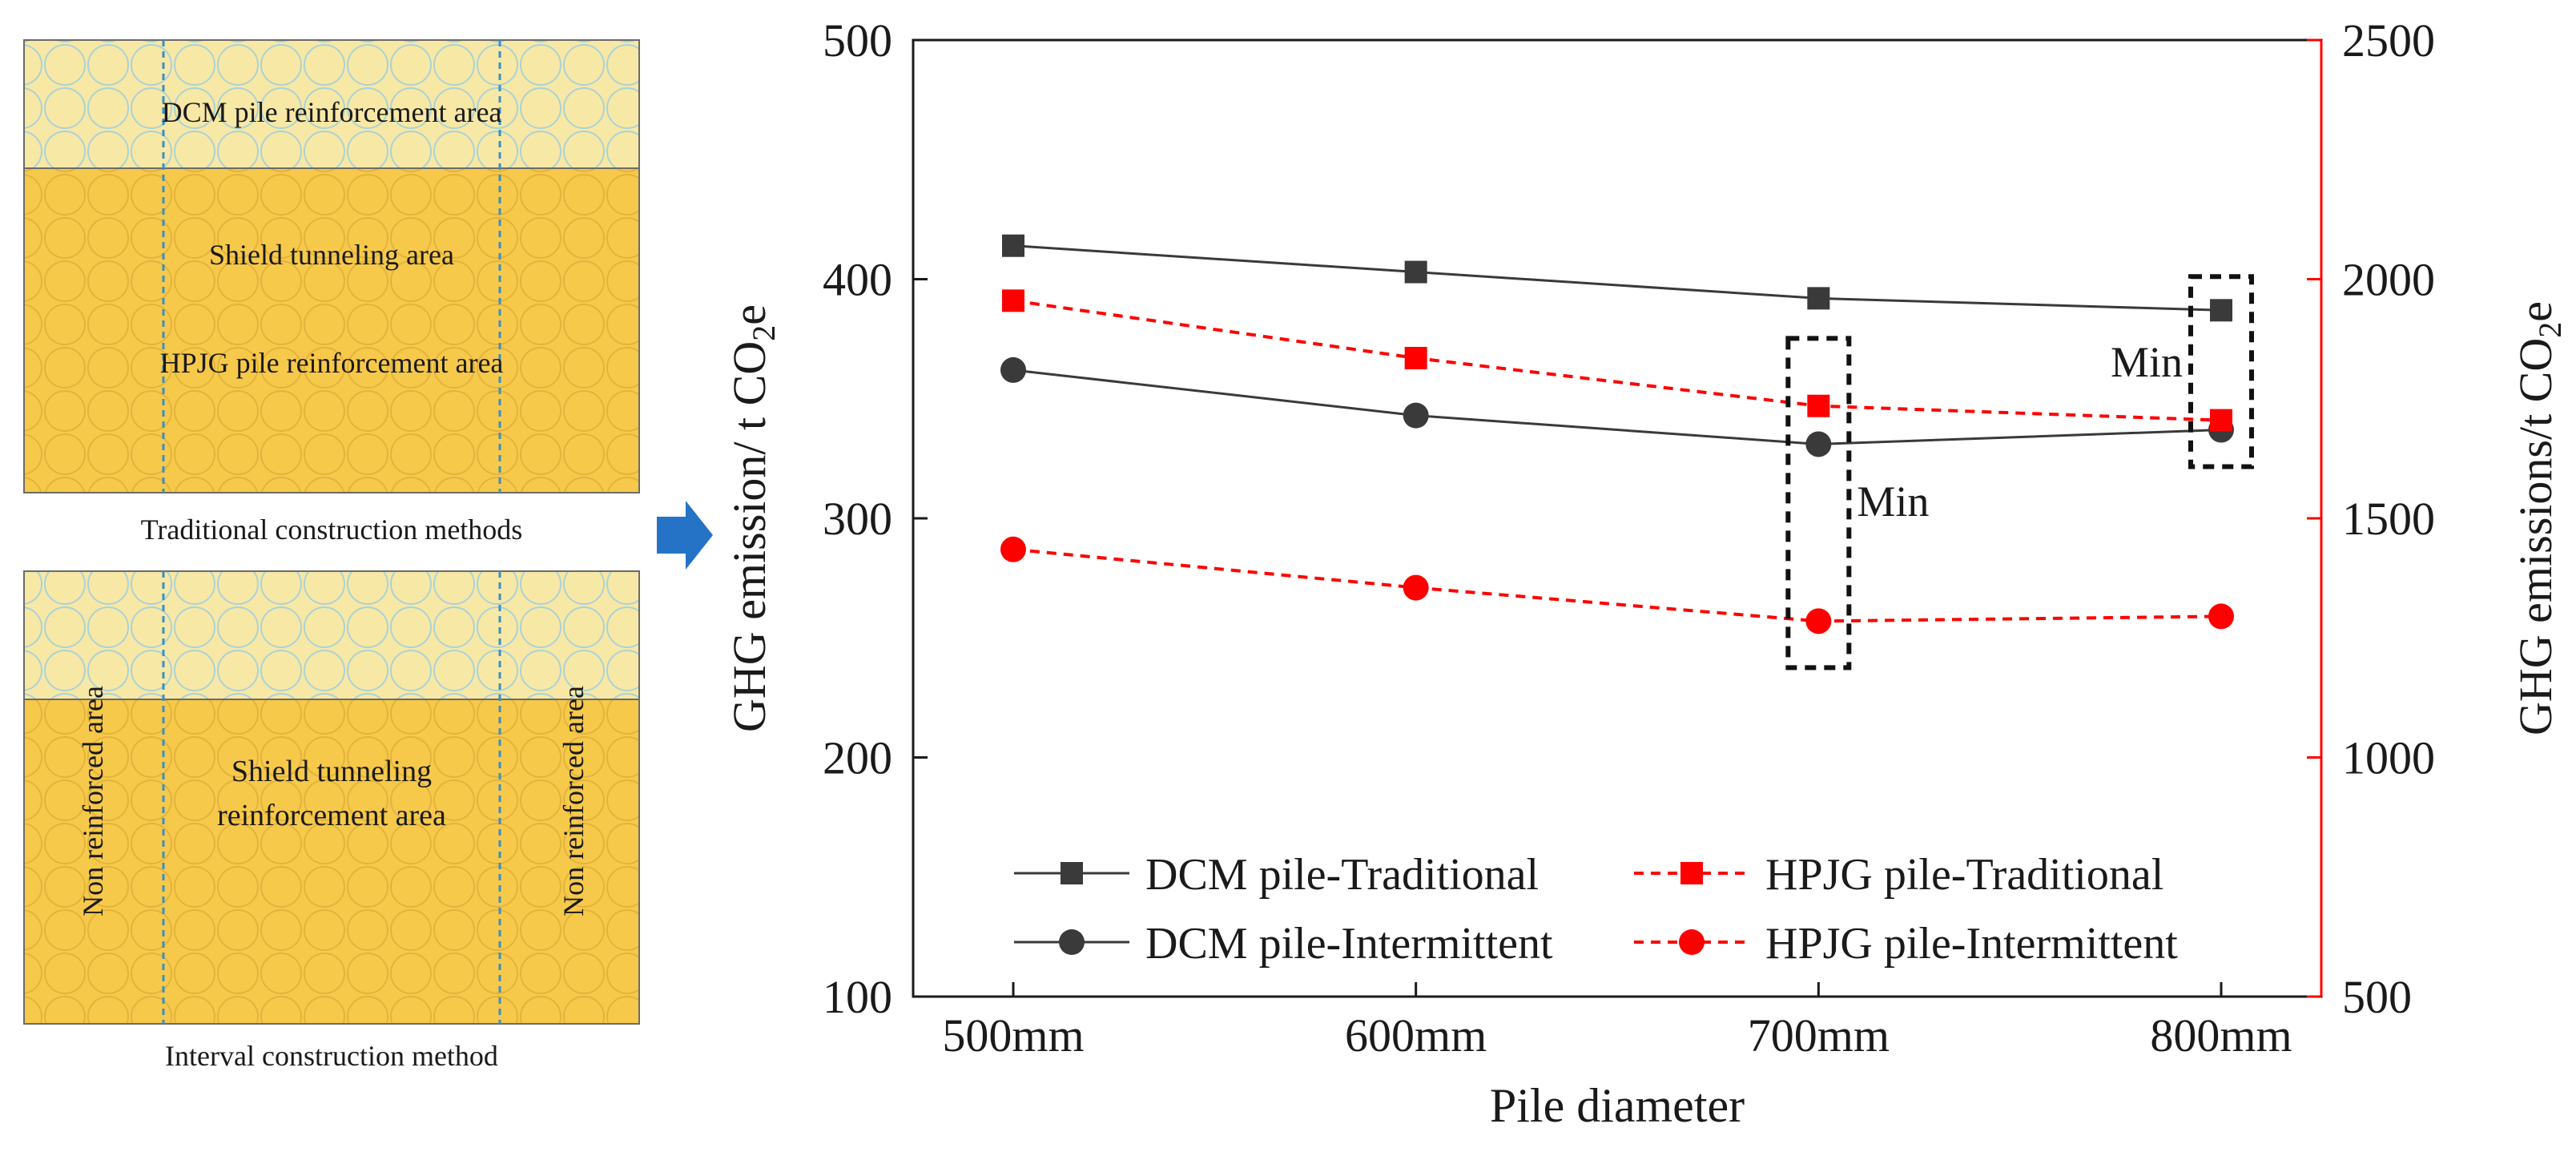 The image size is (2576, 1152). Describe the element at coordinates (1342, 875) in the screenshot. I see `legend-label: DCM pile-Traditional` at that location.